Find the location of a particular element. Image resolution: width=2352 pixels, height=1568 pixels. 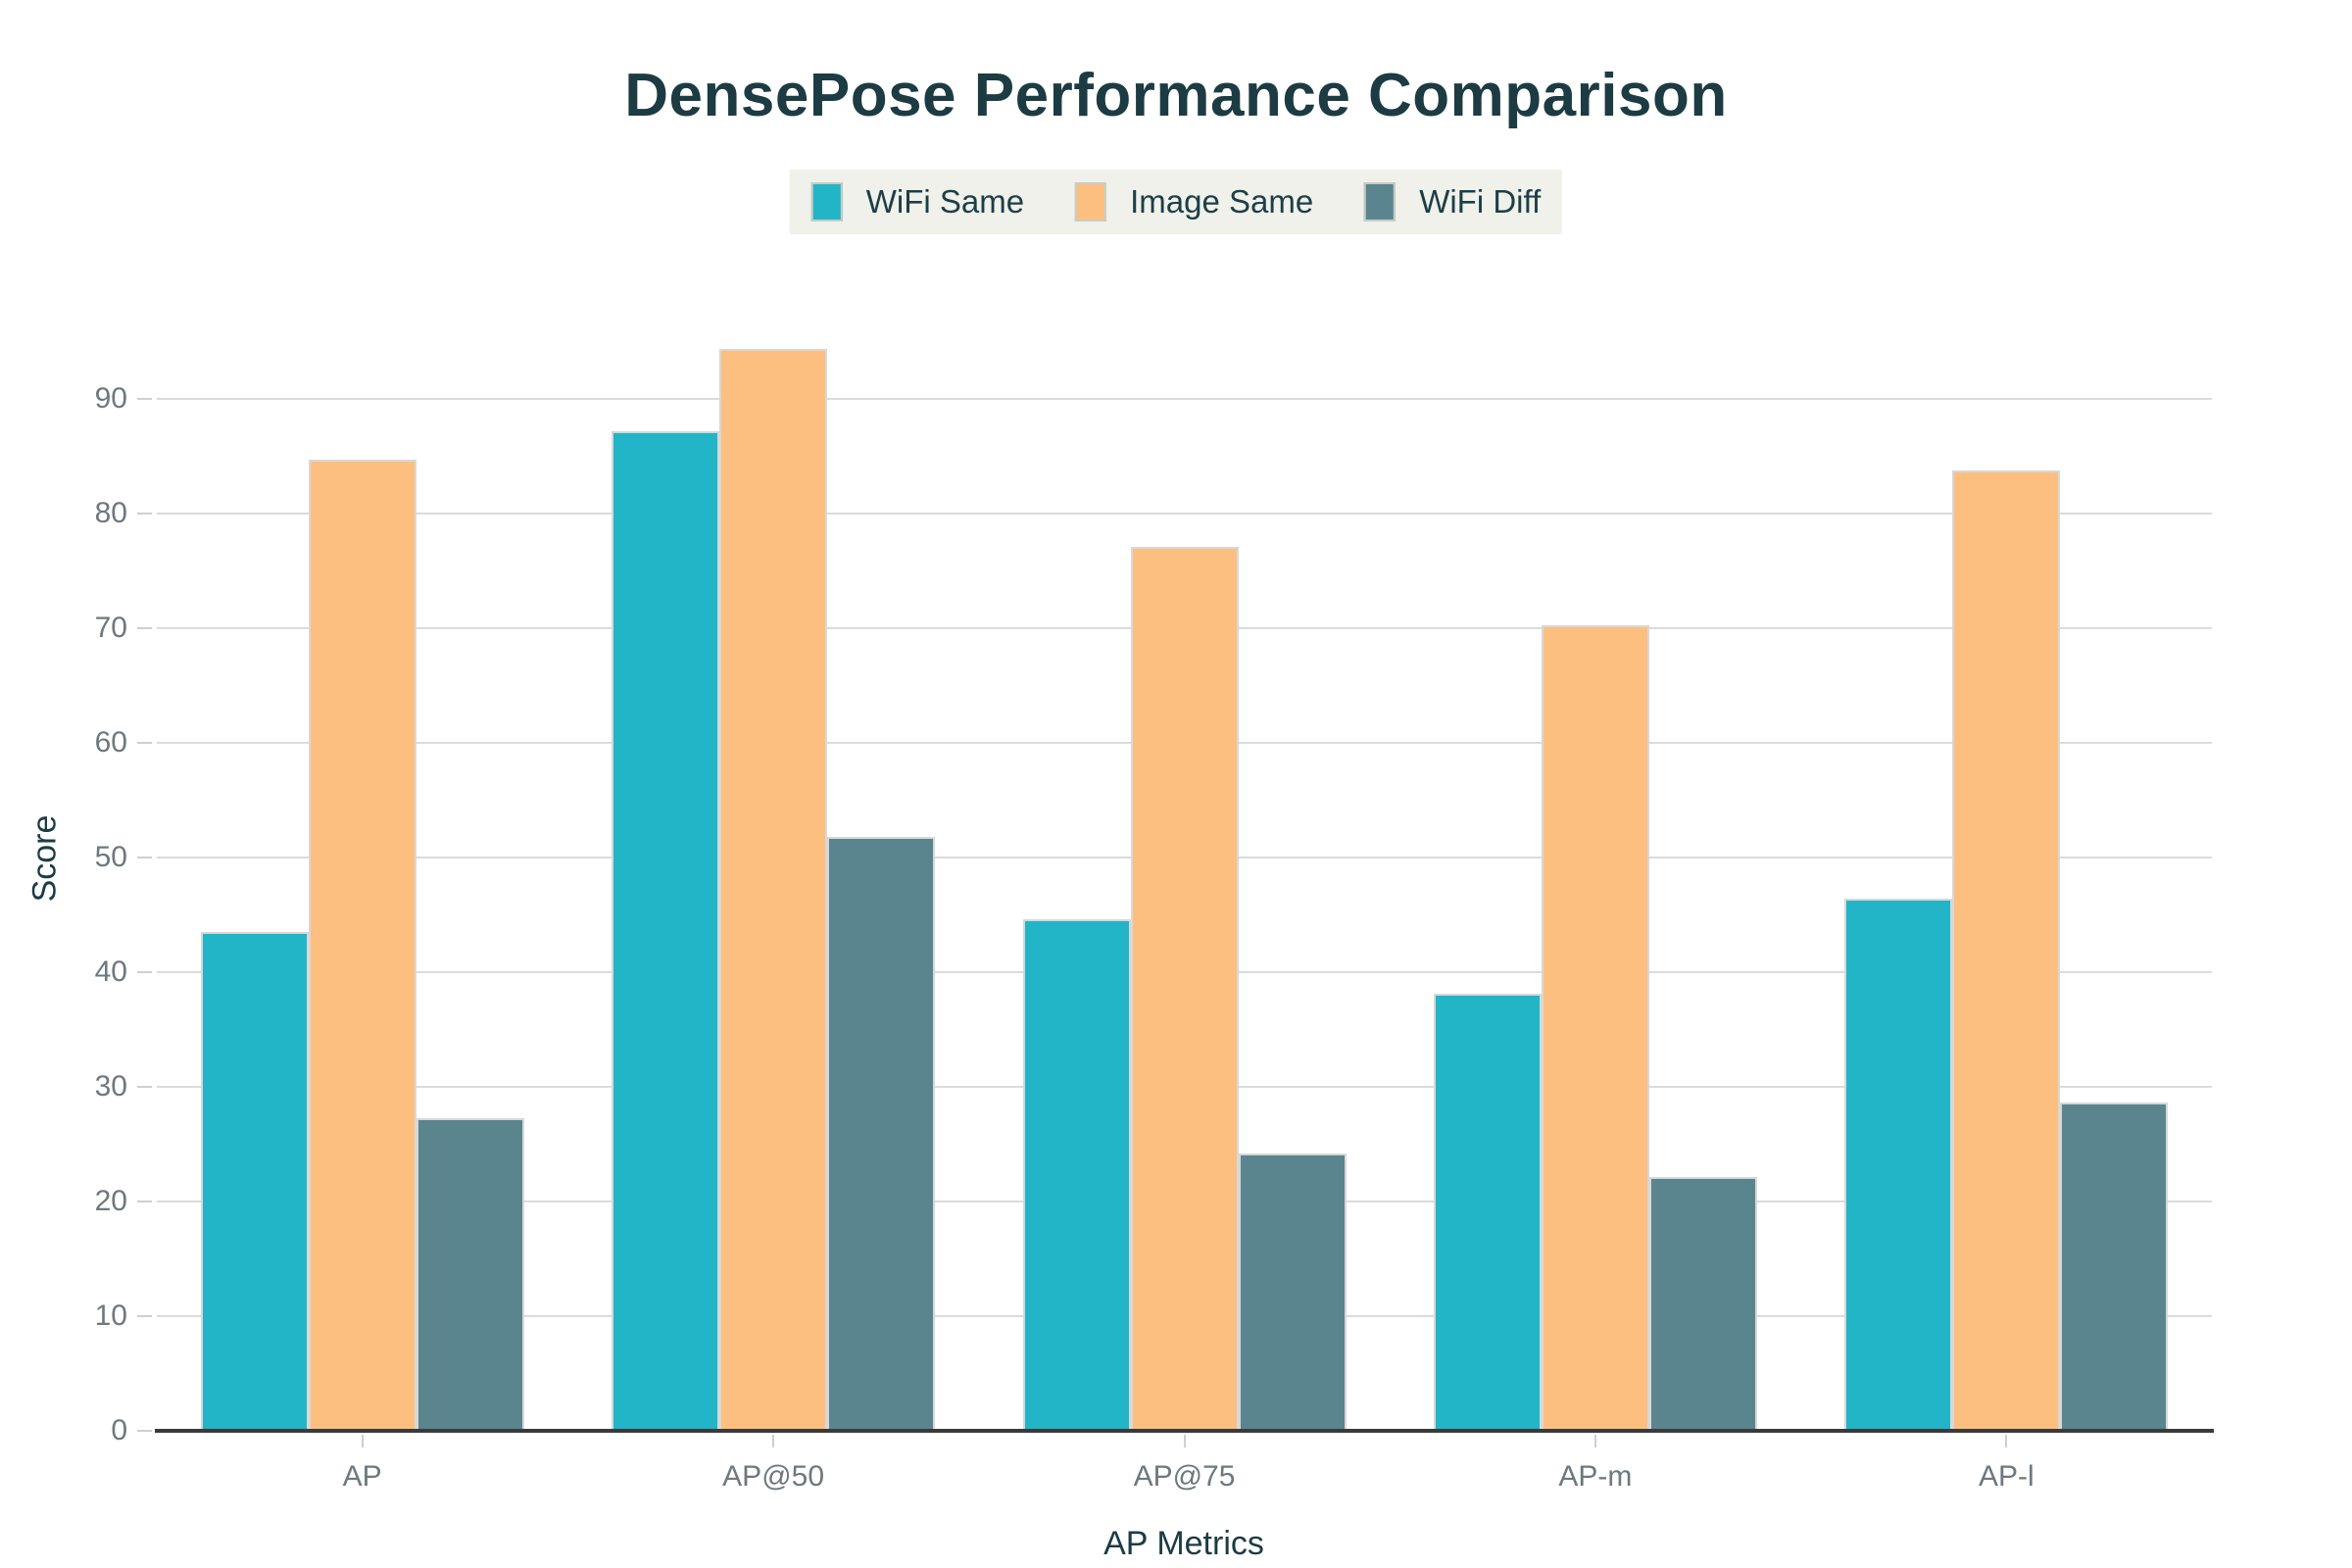

x-tick-label-ap-75: AP@75 is located at coordinates (1184, 1476).